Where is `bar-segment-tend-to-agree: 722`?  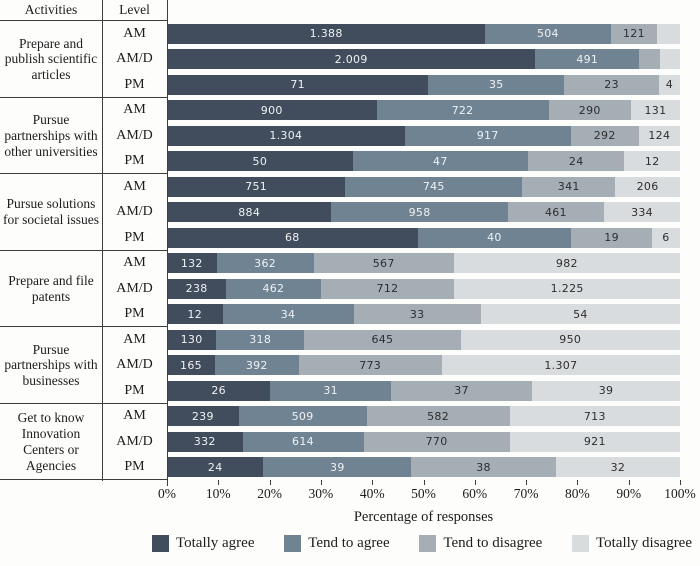 bar-segment-tend-to-agree: 722 is located at coordinates (462, 110).